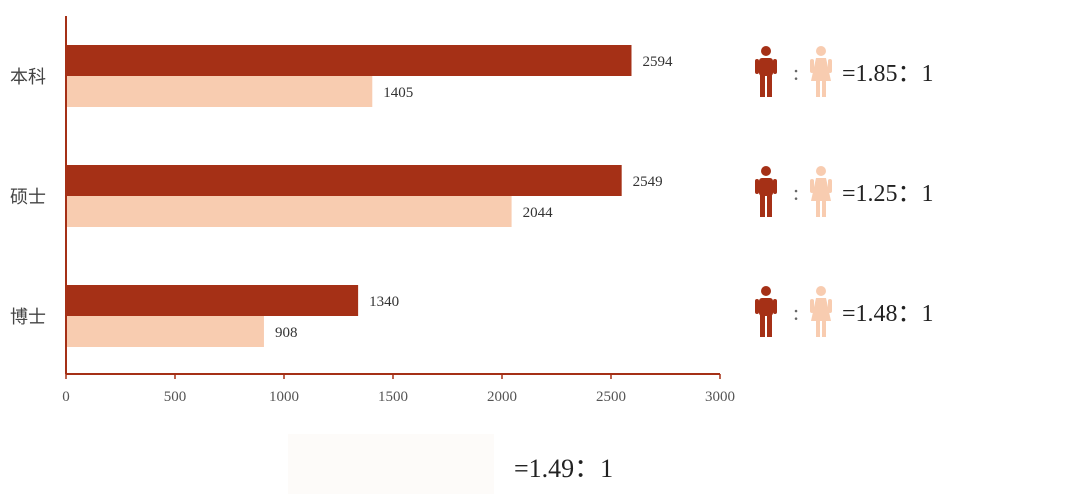  Describe the element at coordinates (175, 397) in the screenshot. I see `x-tick-label: 500` at that location.